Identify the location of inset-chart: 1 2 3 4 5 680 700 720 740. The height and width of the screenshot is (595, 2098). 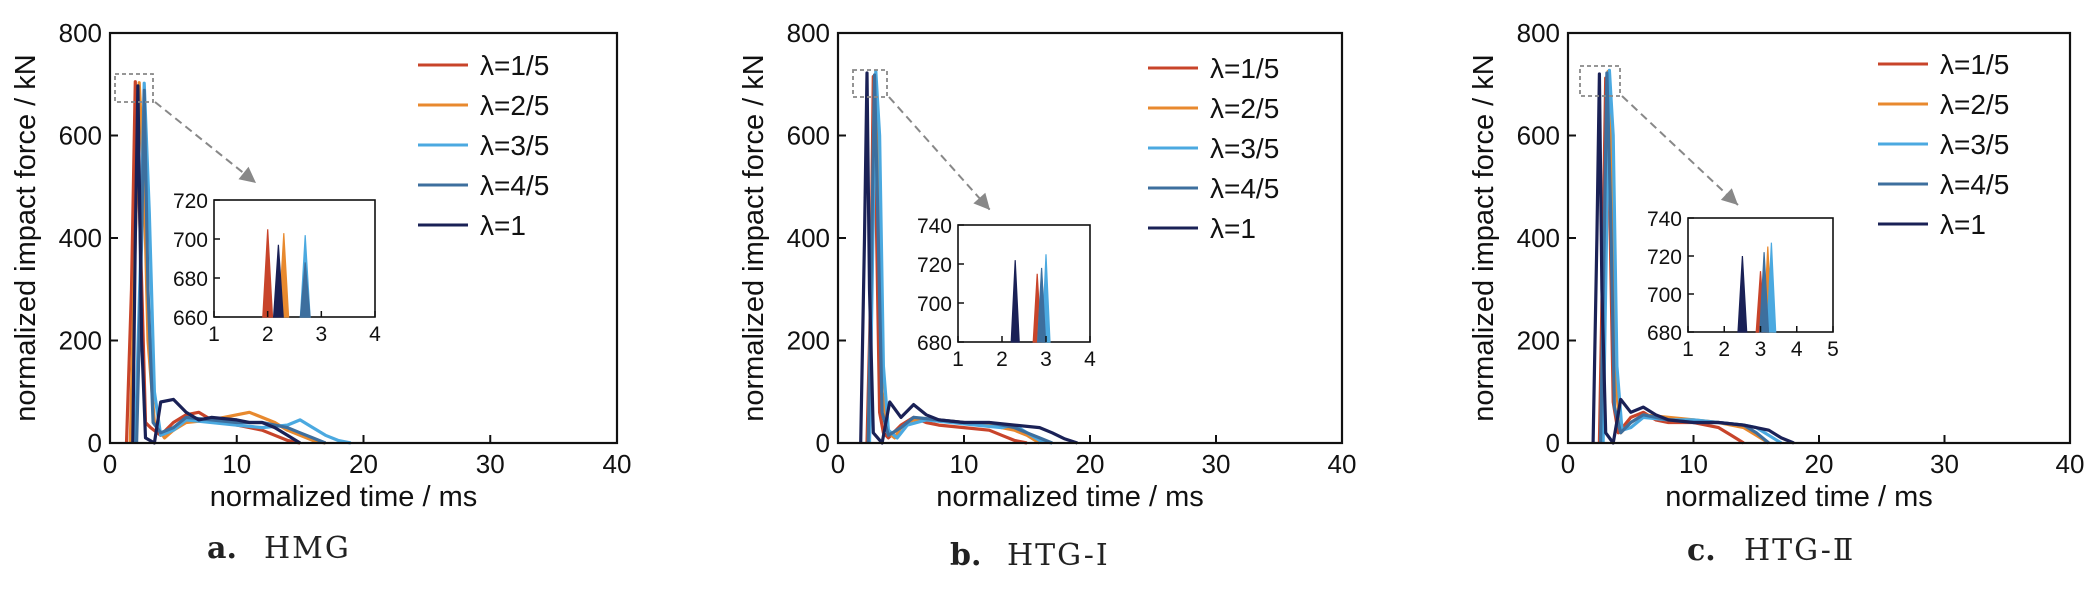
(1743, 284).